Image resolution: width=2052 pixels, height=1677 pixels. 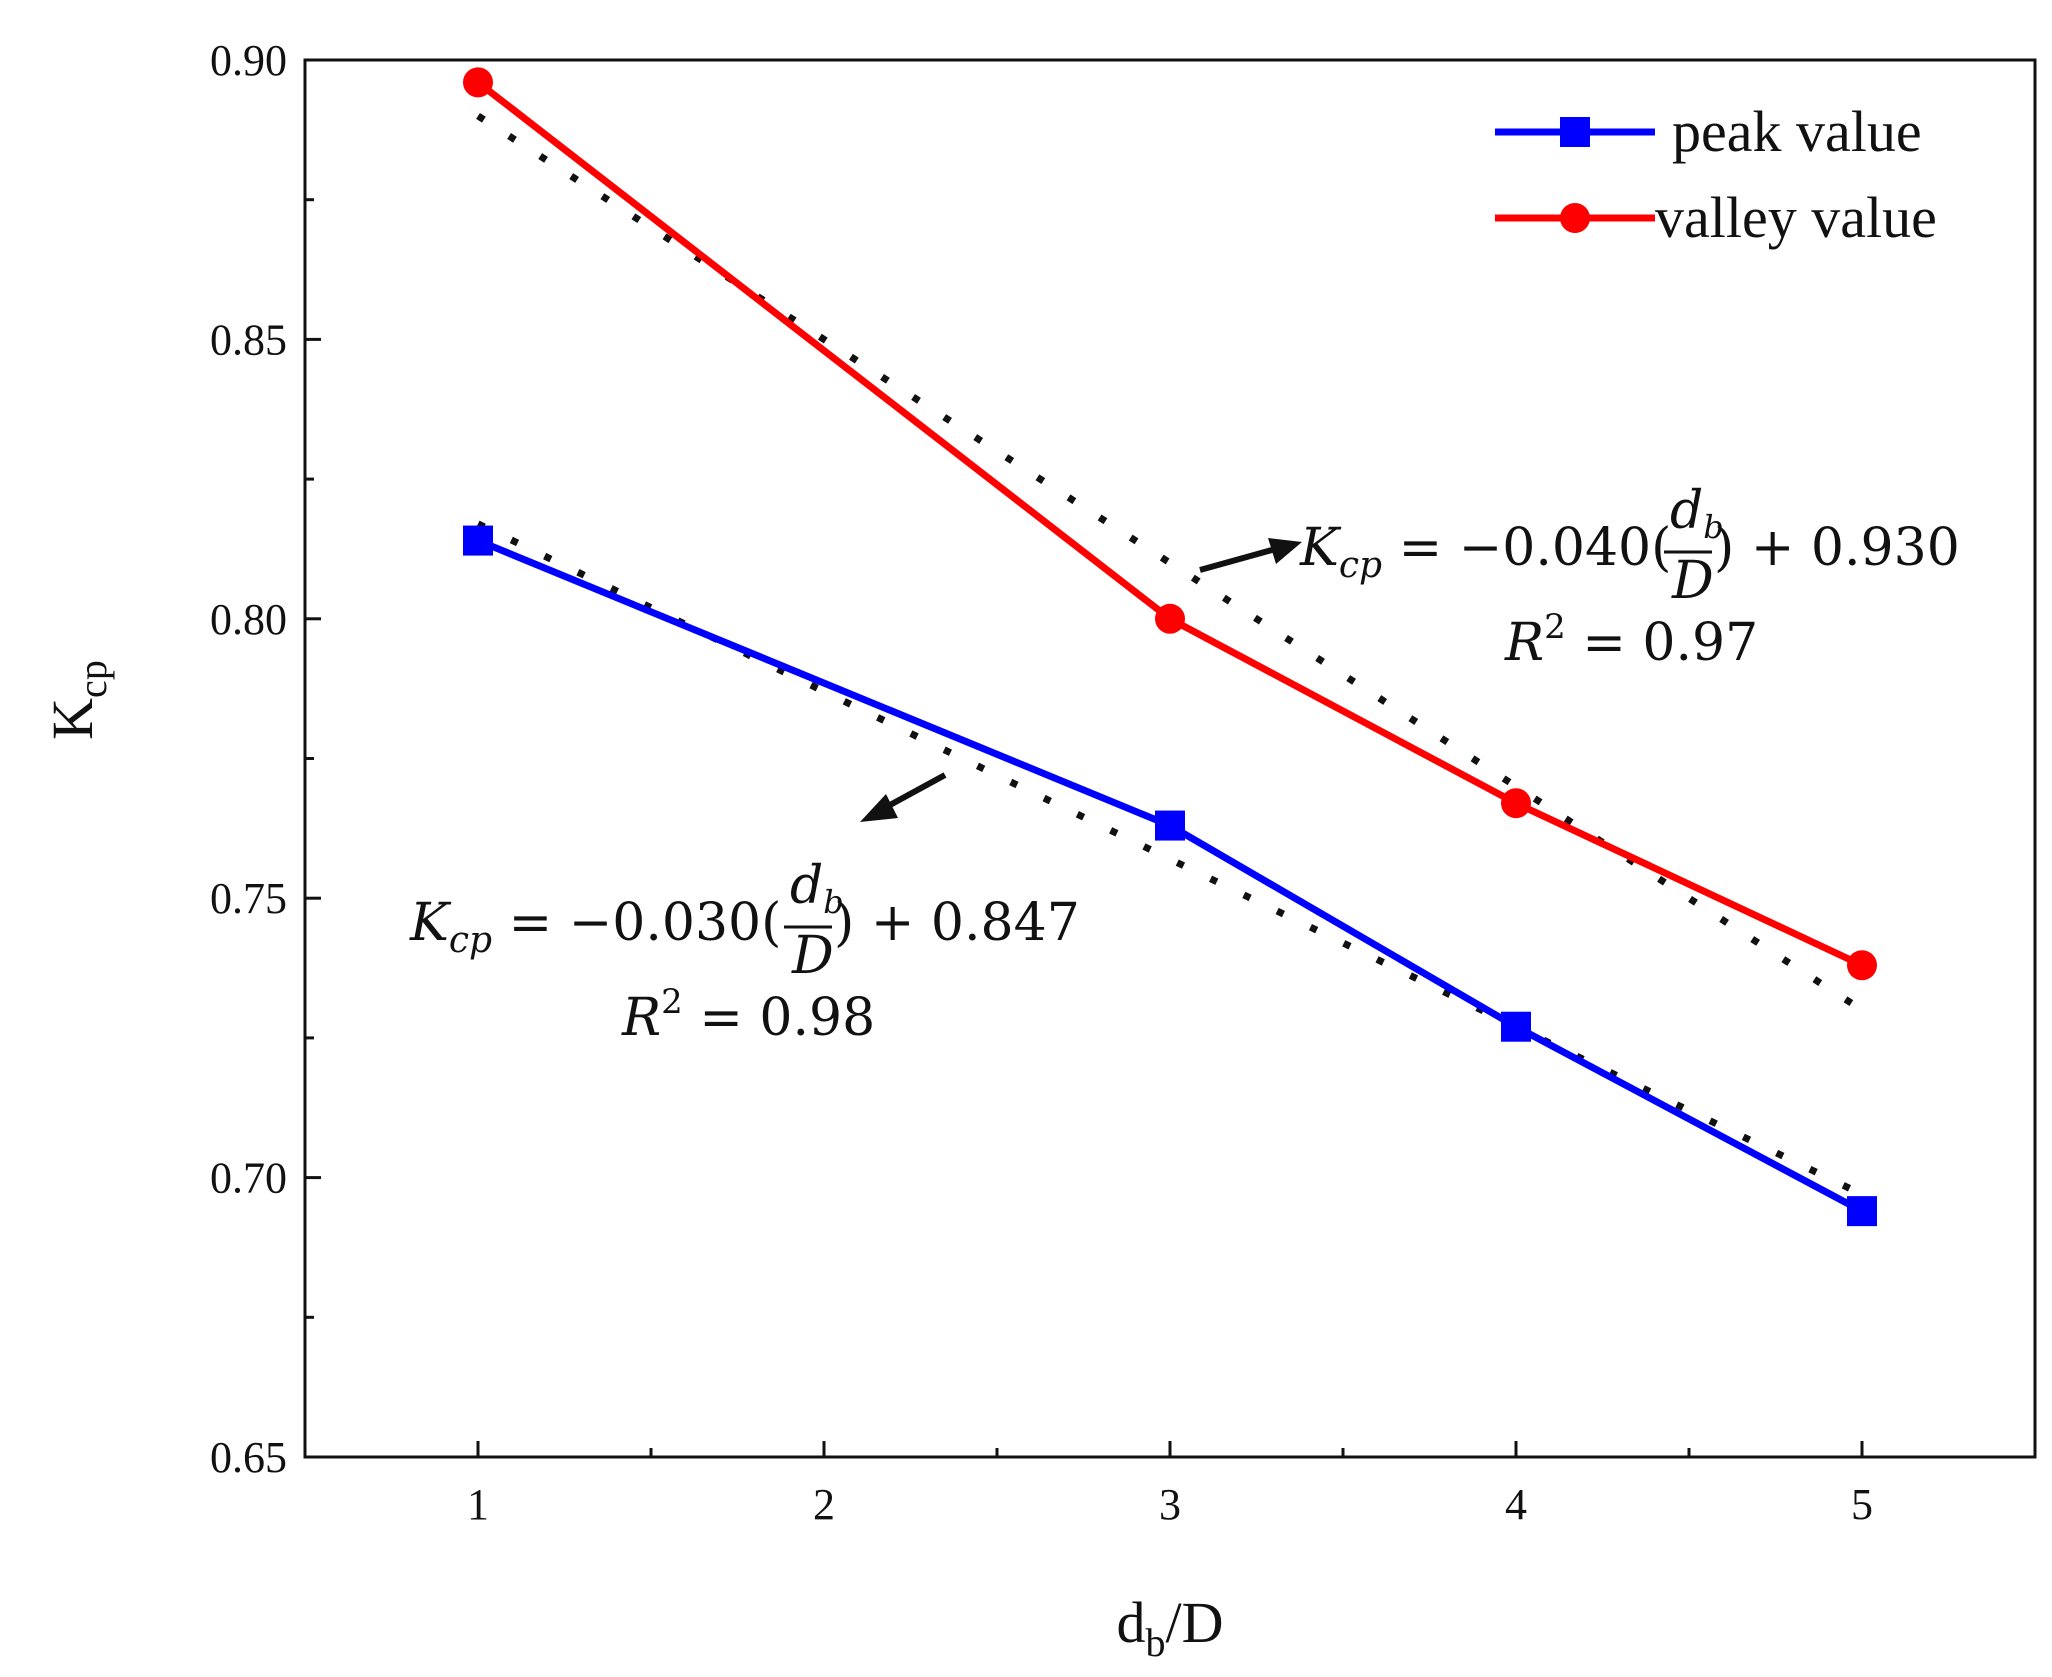 What do you see at coordinates (1360, 565) in the screenshot?
I see `valley-eq-k-sub: cp` at bounding box center [1360, 565].